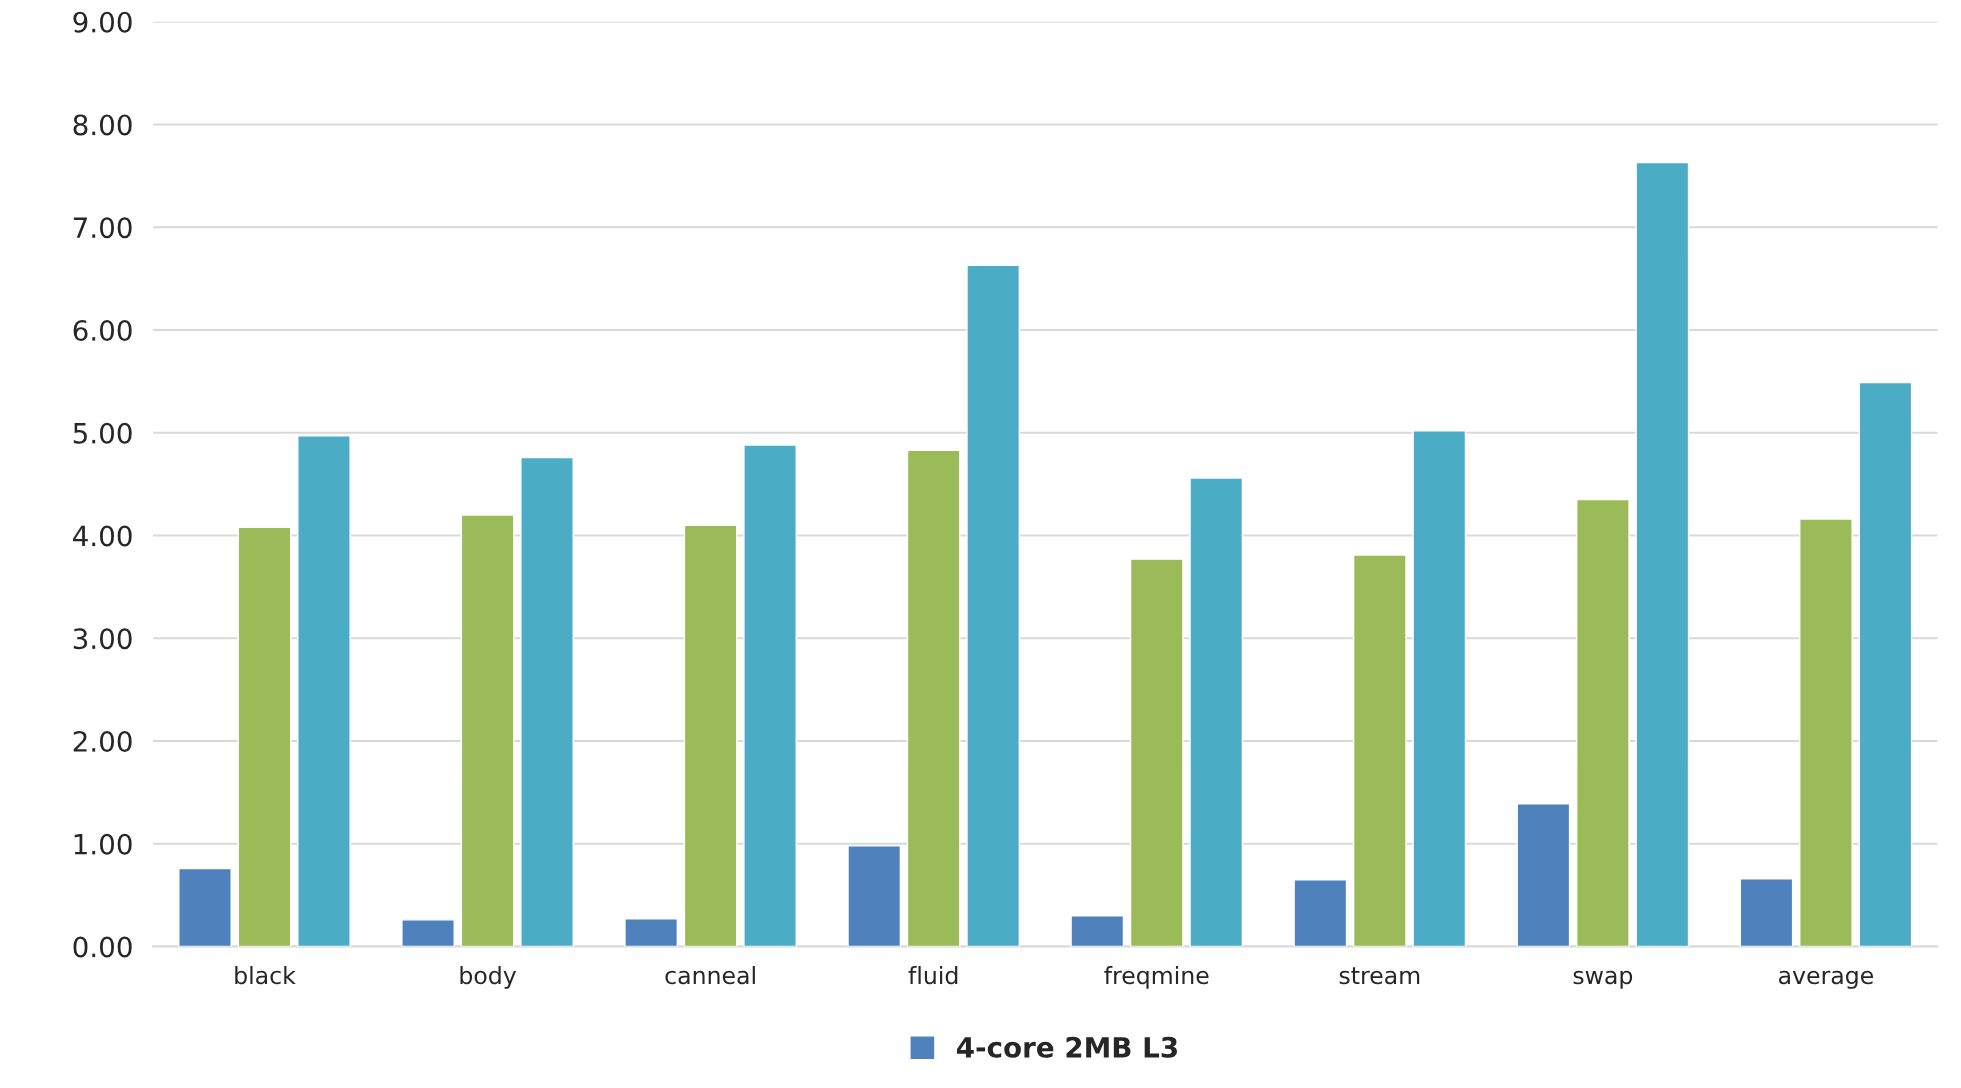 The image size is (1961, 1088). What do you see at coordinates (103, 844) in the screenshot?
I see `y-tick-label: 1.00` at bounding box center [103, 844].